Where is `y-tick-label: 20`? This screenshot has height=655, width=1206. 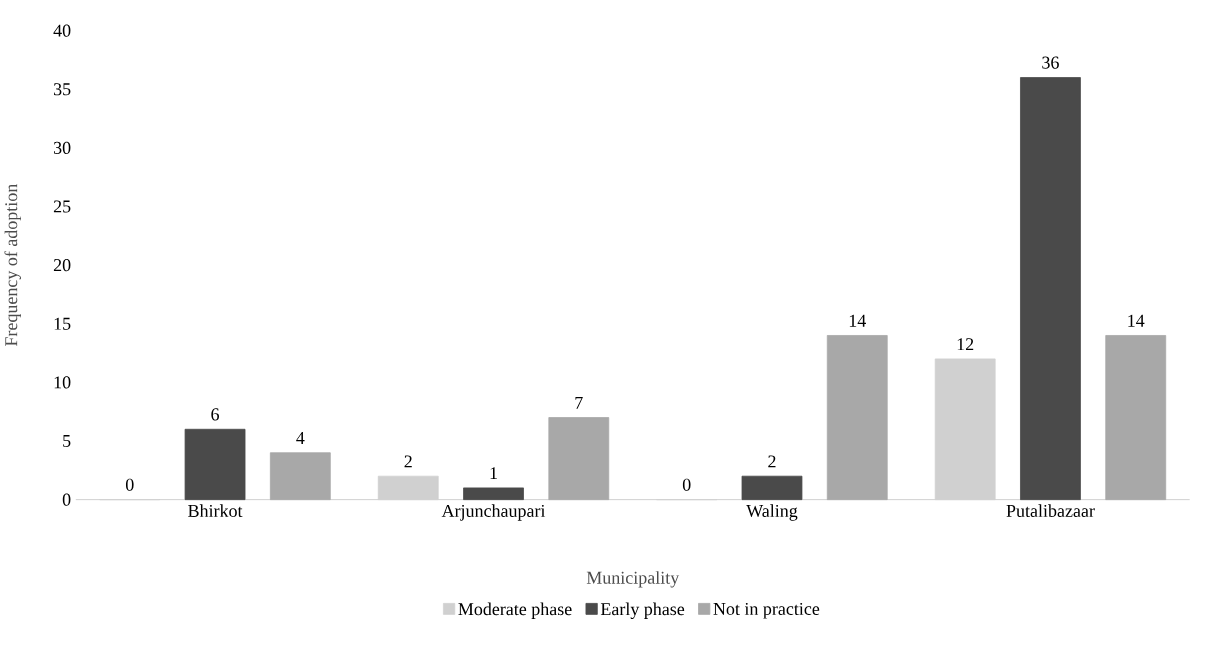
y-tick-label: 20 is located at coordinates (62, 265).